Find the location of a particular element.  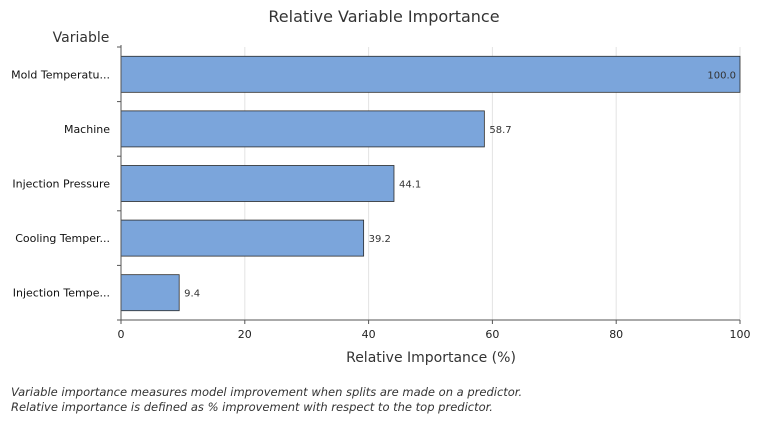

x-tick-label-4: 80 is located at coordinates (616, 334).